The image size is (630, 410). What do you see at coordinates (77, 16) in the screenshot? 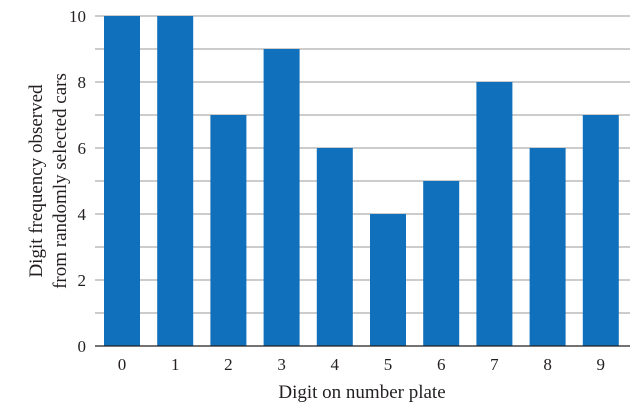
I see `y-tick-label-10: 10` at bounding box center [77, 16].